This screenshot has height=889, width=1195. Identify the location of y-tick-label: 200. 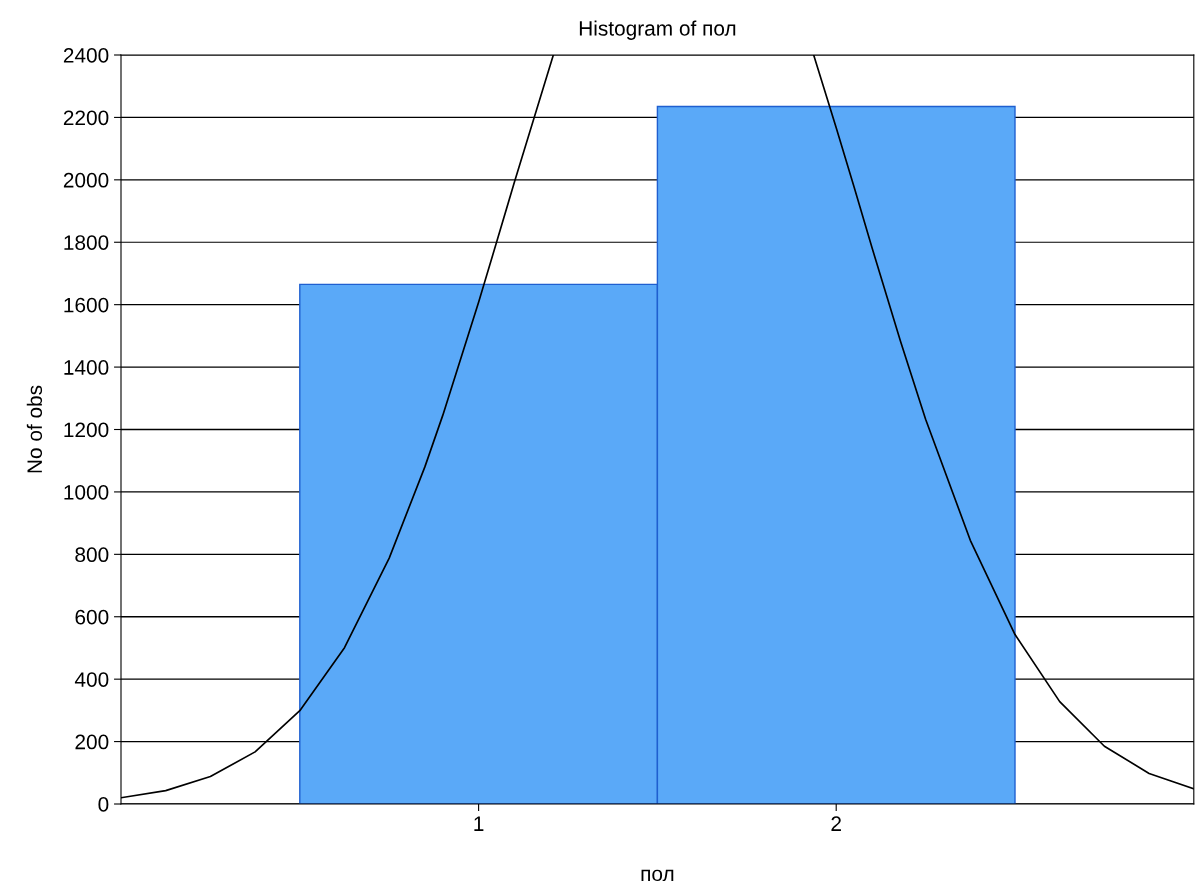
(92, 742).